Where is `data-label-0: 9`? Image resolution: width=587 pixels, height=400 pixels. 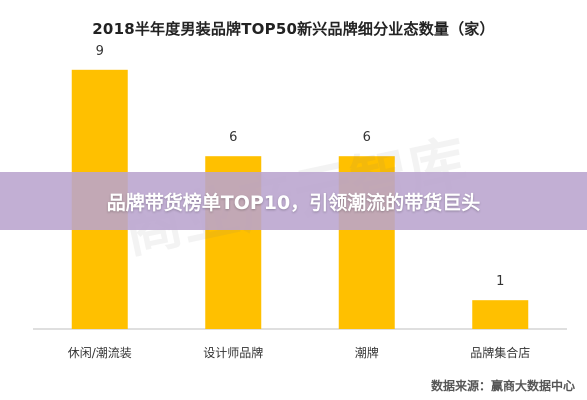 data-label-0: 9 is located at coordinates (100, 51).